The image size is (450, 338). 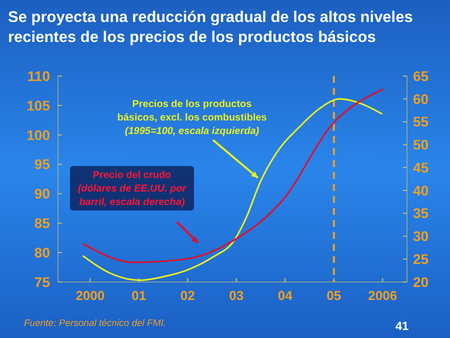 What do you see at coordinates (421, 122) in the screenshot?
I see `y2-tick-label: 55` at bounding box center [421, 122].